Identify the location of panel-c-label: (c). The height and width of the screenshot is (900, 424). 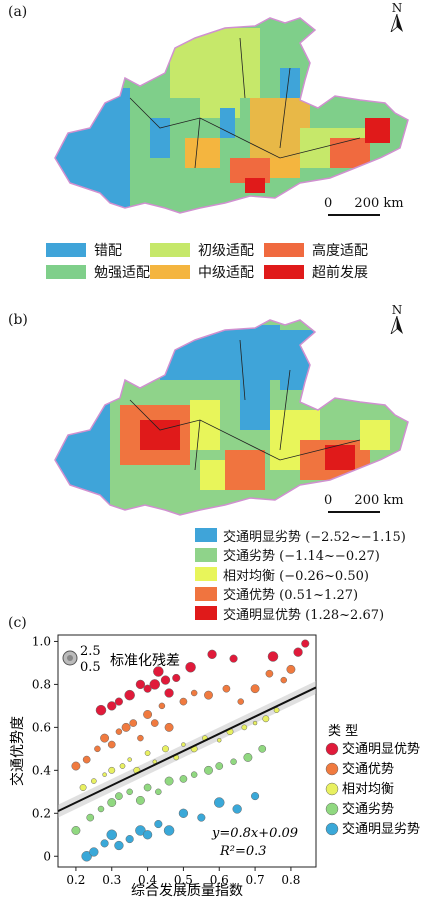
(17, 623).